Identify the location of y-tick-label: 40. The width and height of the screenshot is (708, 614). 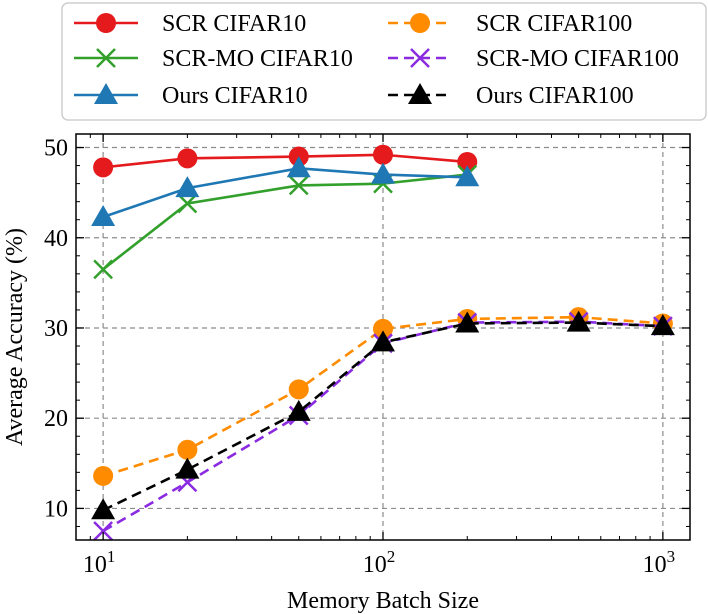
(56, 239).